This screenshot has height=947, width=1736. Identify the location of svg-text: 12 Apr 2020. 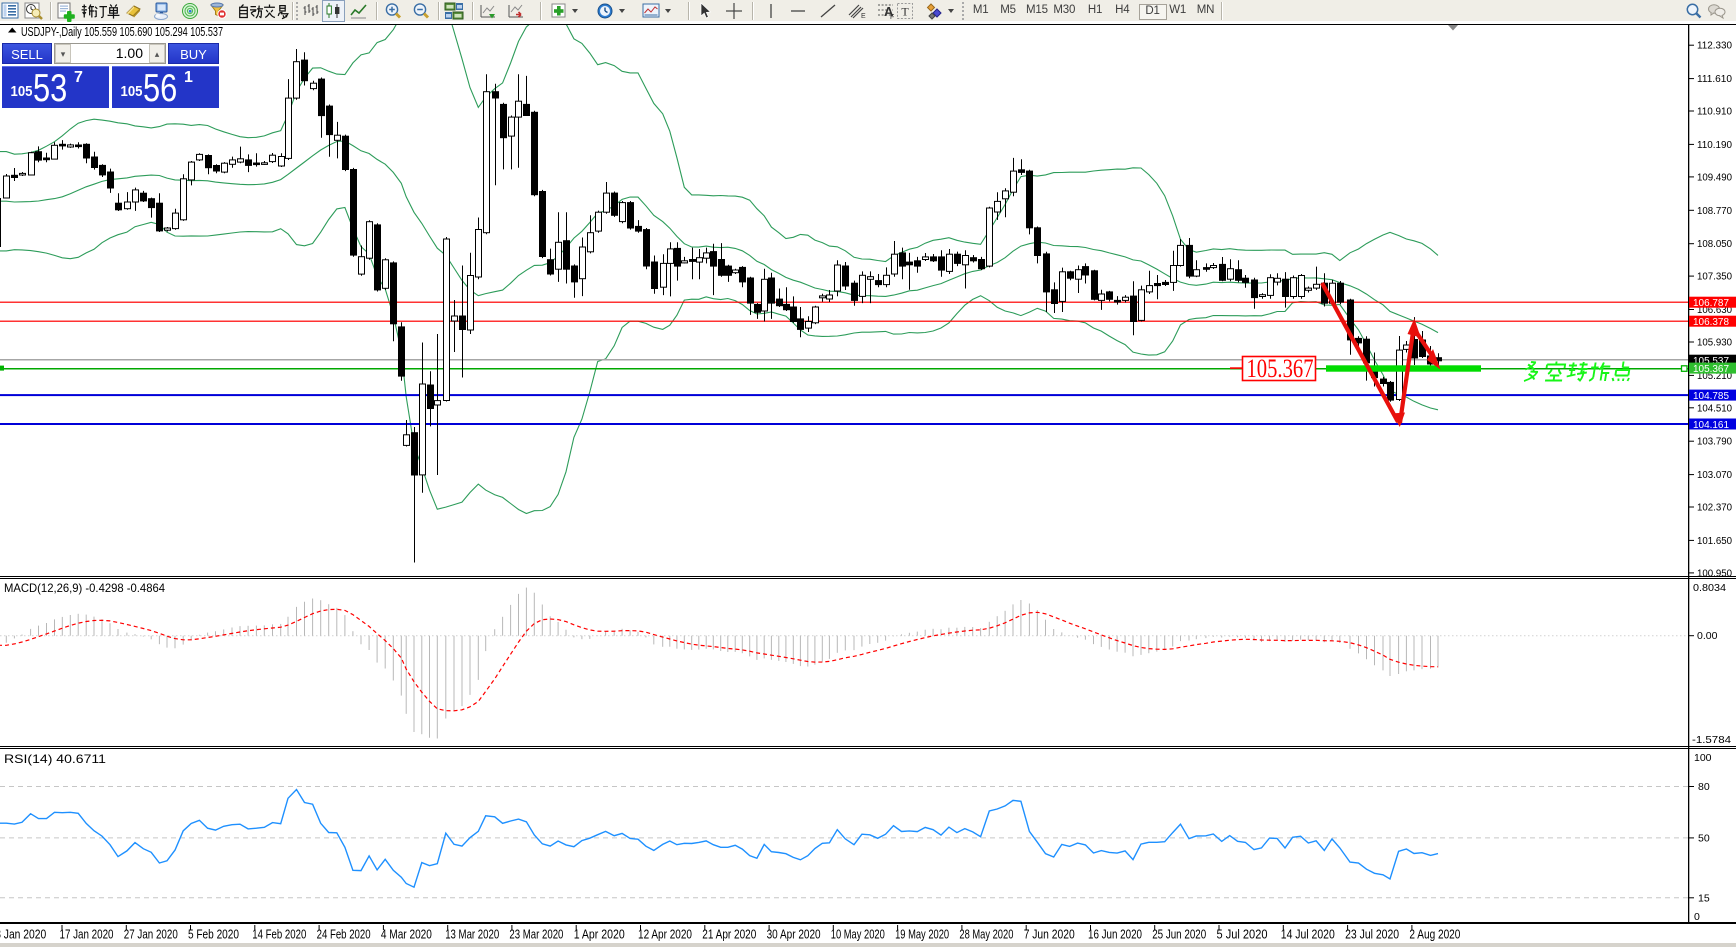
(665, 934).